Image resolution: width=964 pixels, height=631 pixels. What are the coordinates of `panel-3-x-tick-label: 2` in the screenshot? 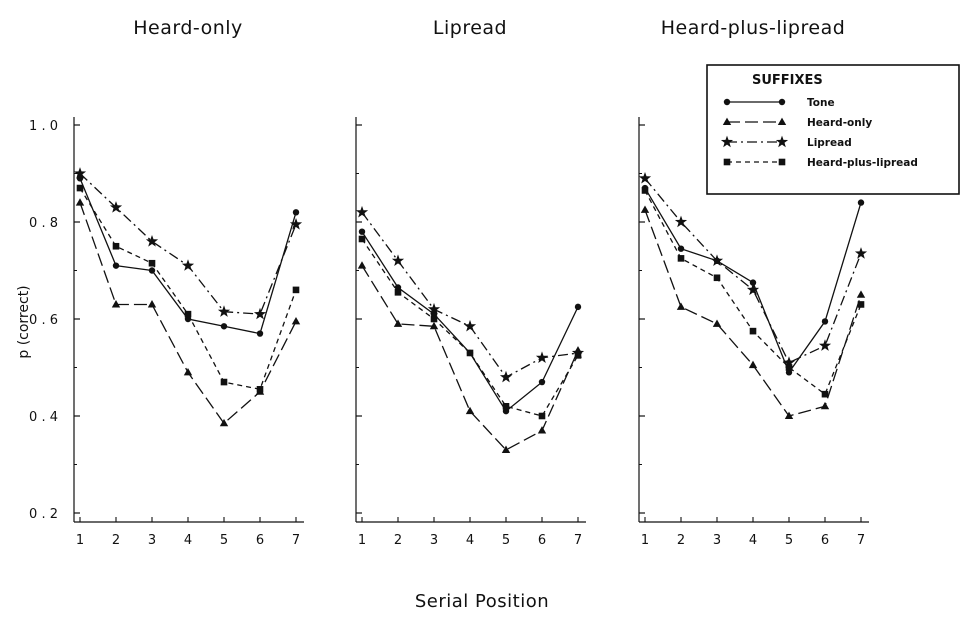 It's located at (681, 540).